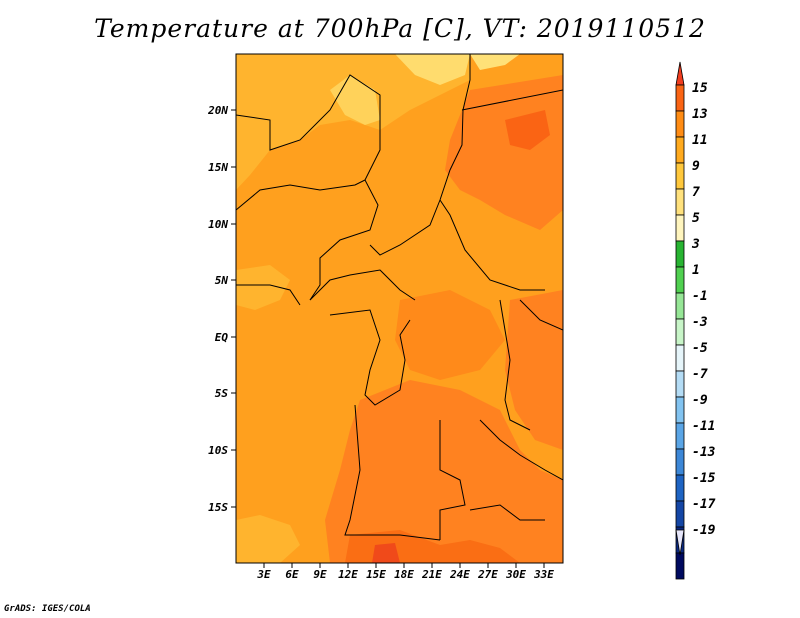 The image size is (800, 618). What do you see at coordinates (543, 574) in the screenshot?
I see `lon-tick-label: 33E` at bounding box center [543, 574].